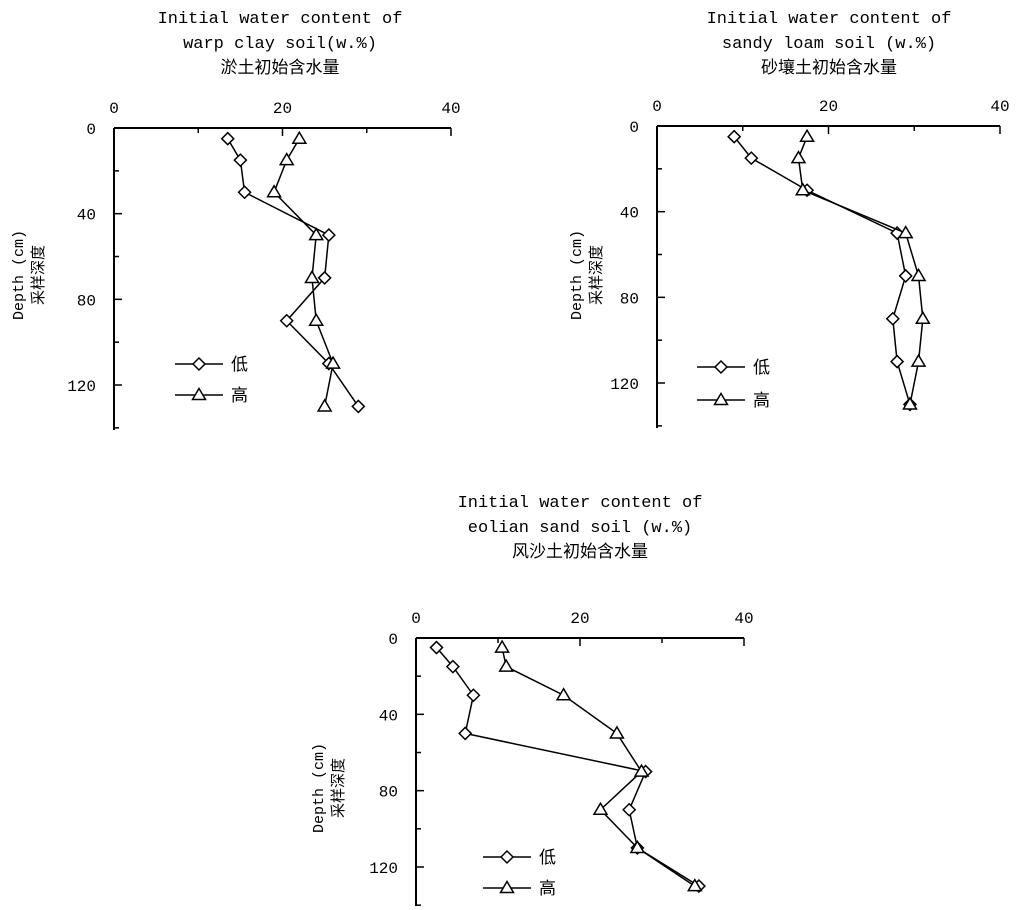 The image size is (1018, 910). Describe the element at coordinates (829, 44) in the screenshot. I see `chart-title-line-2: sandy loam soil (w.%)` at that location.